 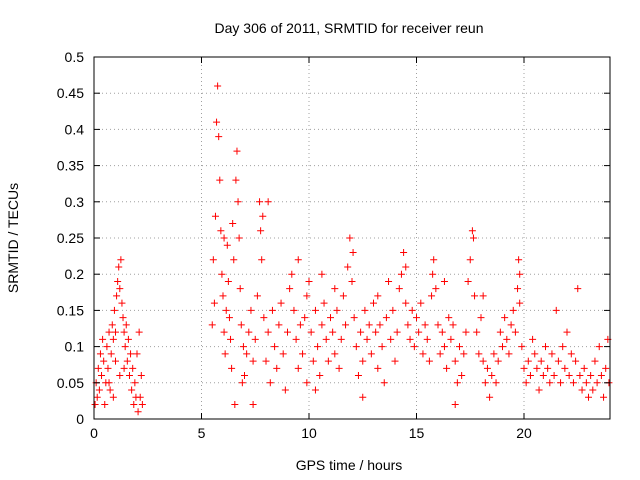 I want to click on y-tick-label: 0.5, so click(x=75, y=57).